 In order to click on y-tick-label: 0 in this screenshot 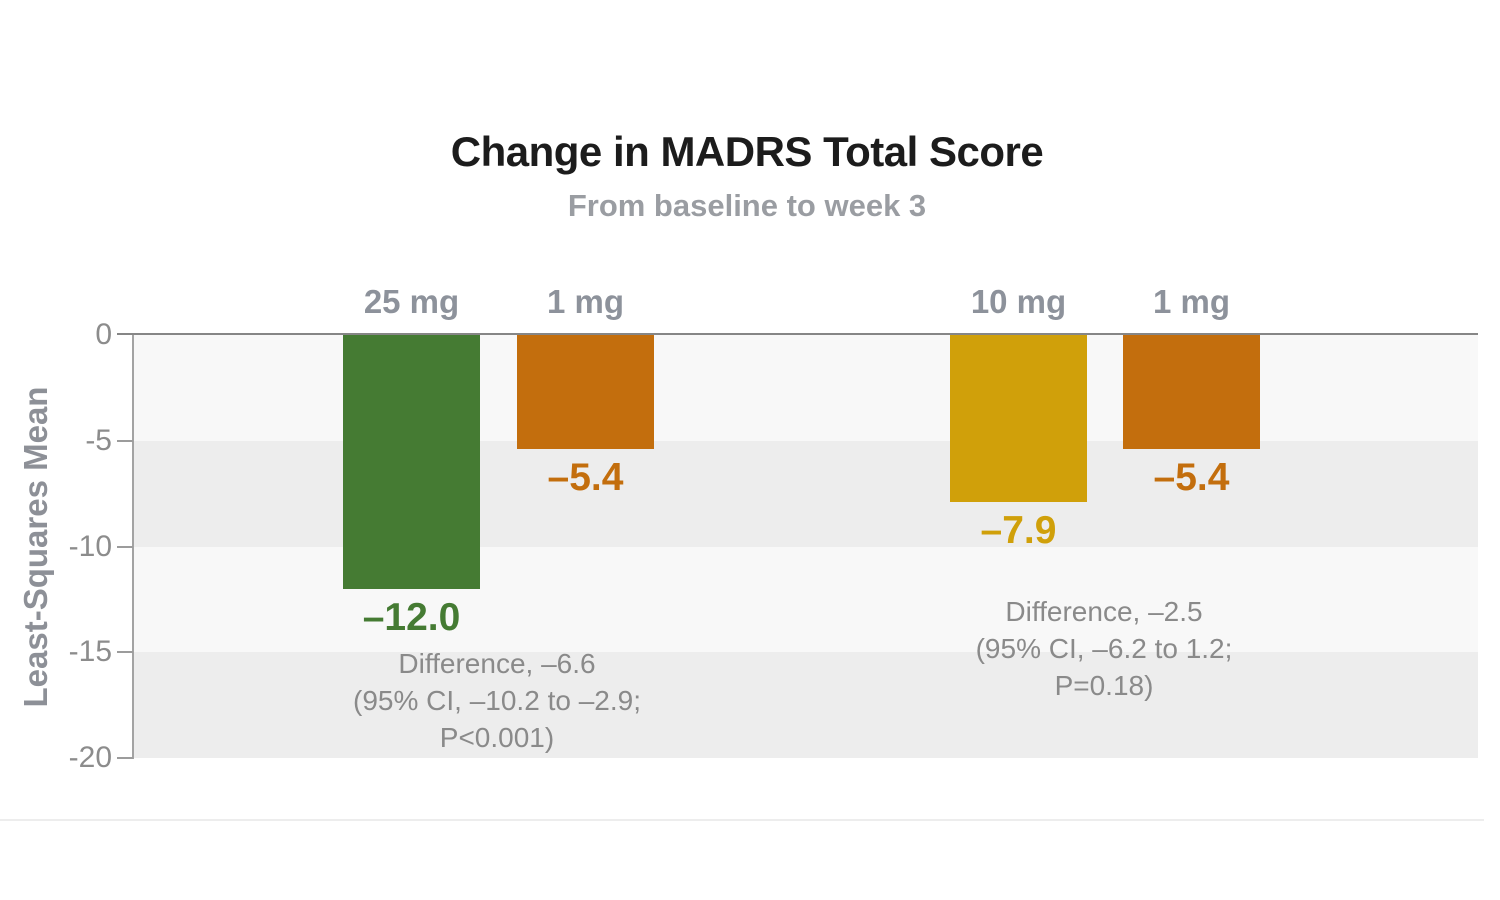, I will do `click(103, 334)`.